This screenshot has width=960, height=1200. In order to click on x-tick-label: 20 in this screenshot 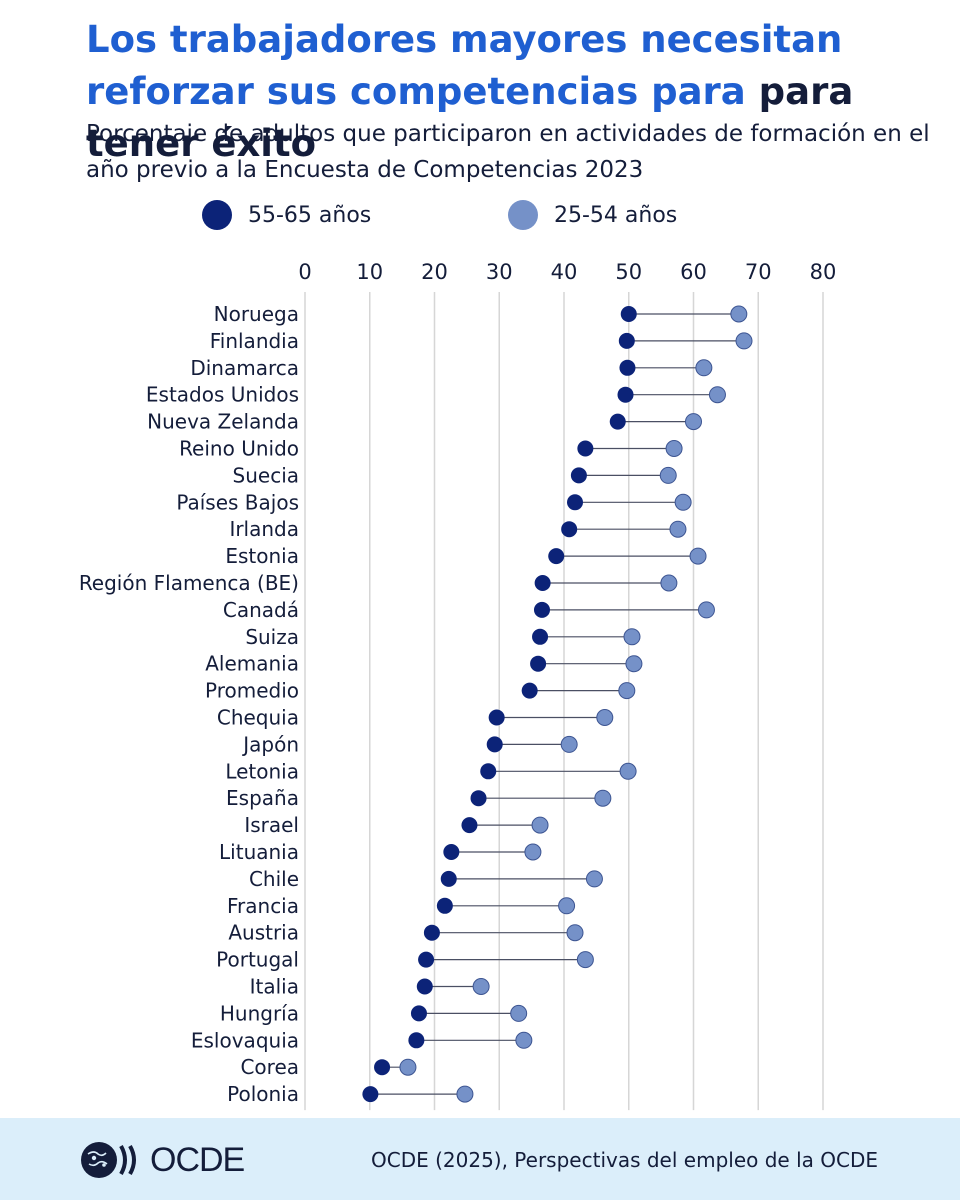, I will do `click(434, 272)`.